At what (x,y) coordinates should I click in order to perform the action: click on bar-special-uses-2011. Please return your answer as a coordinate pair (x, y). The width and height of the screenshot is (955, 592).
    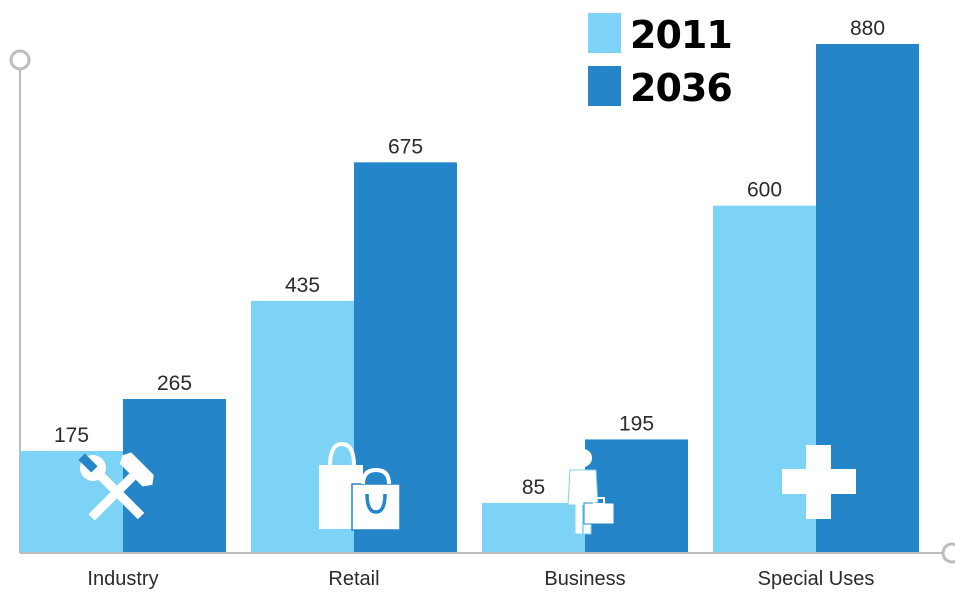
    Looking at the image, I should click on (764, 379).